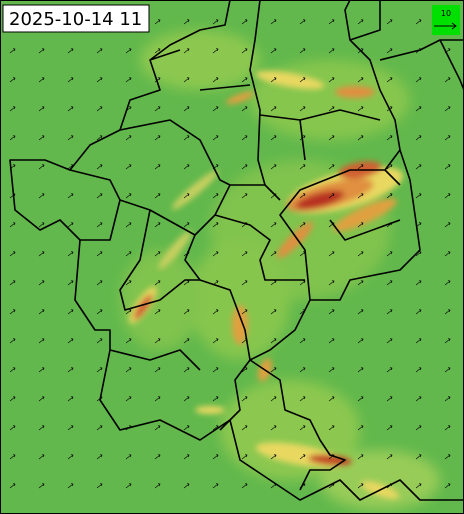  What do you see at coordinates (446, 20) in the screenshot?
I see `legend-box` at bounding box center [446, 20].